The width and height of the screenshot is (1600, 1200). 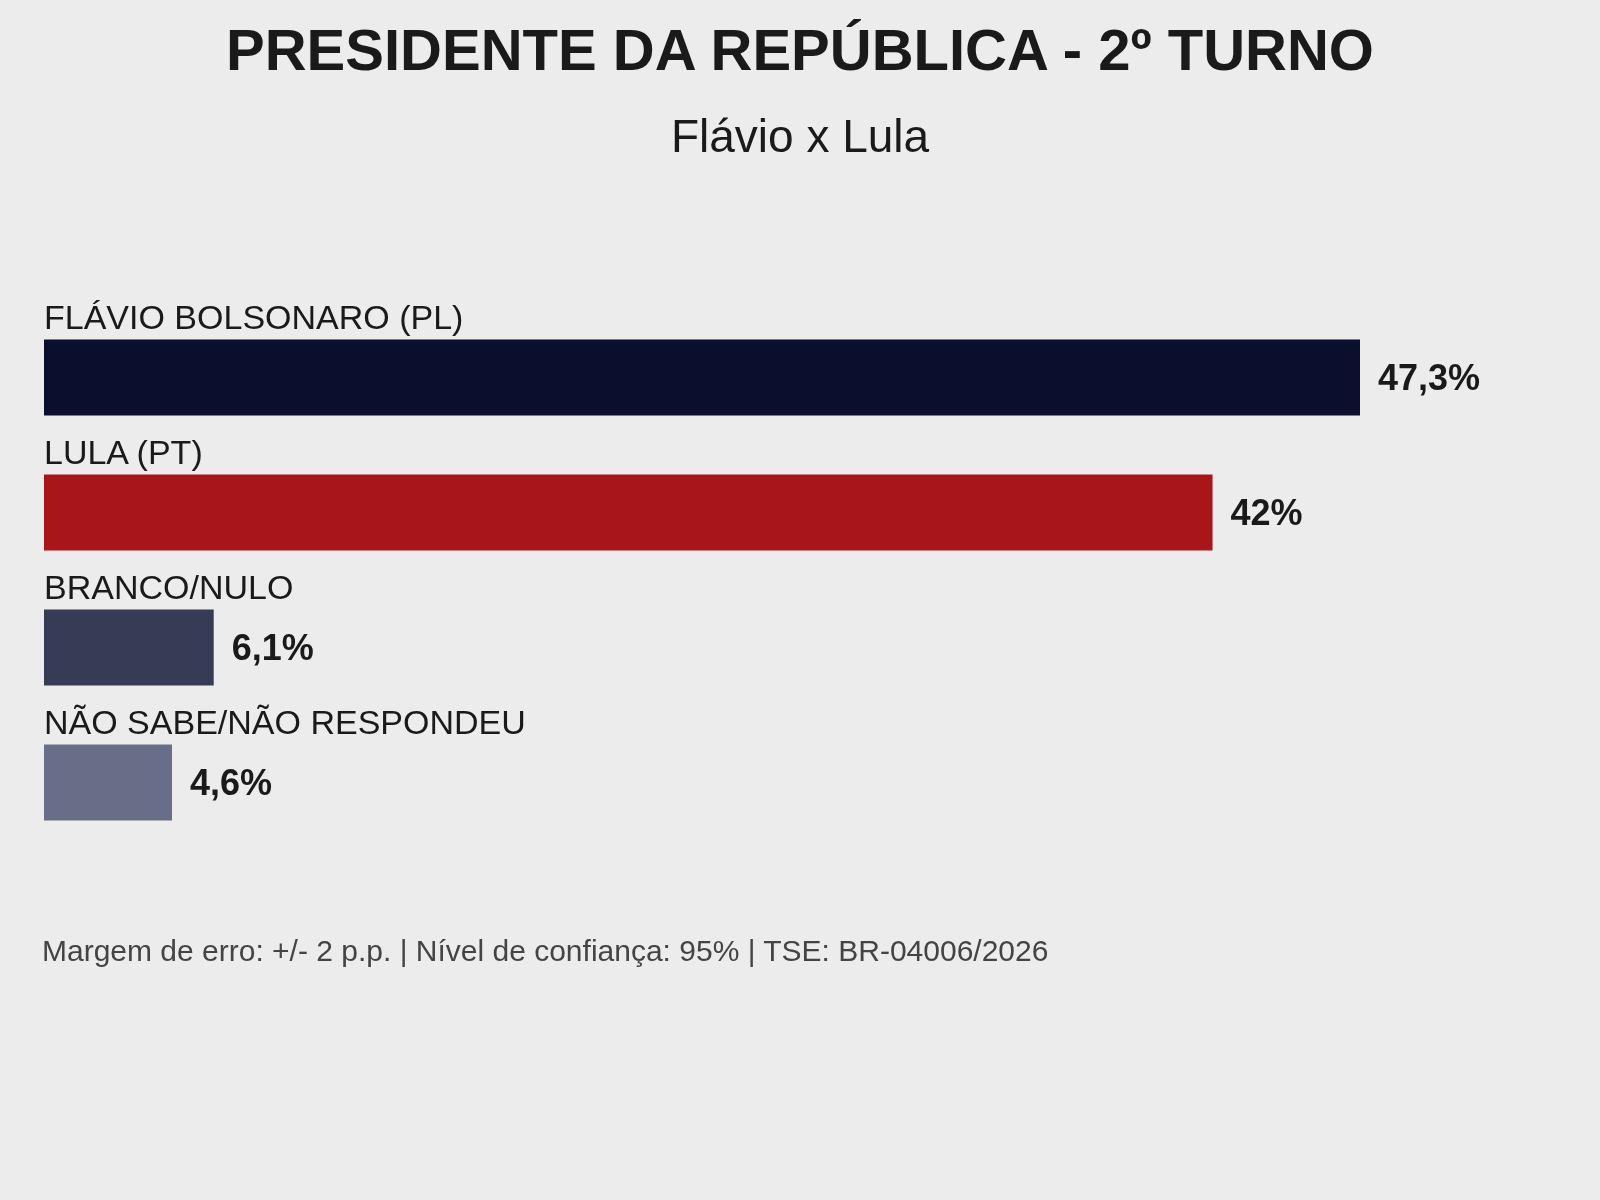 I want to click on chart-subtitle: Flávio x Lula, so click(x=800, y=136).